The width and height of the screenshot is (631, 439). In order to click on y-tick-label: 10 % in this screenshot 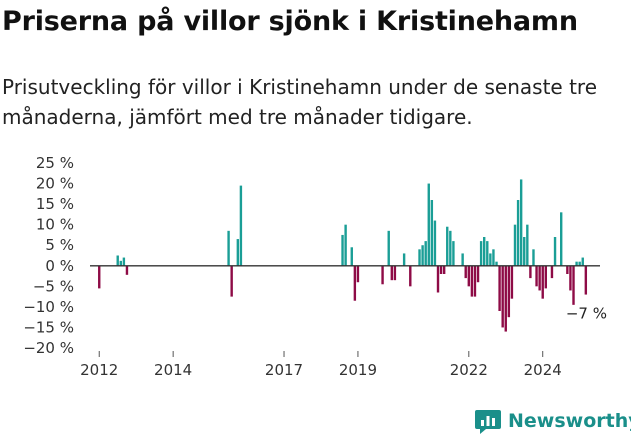, I will do `click(55, 225)`.